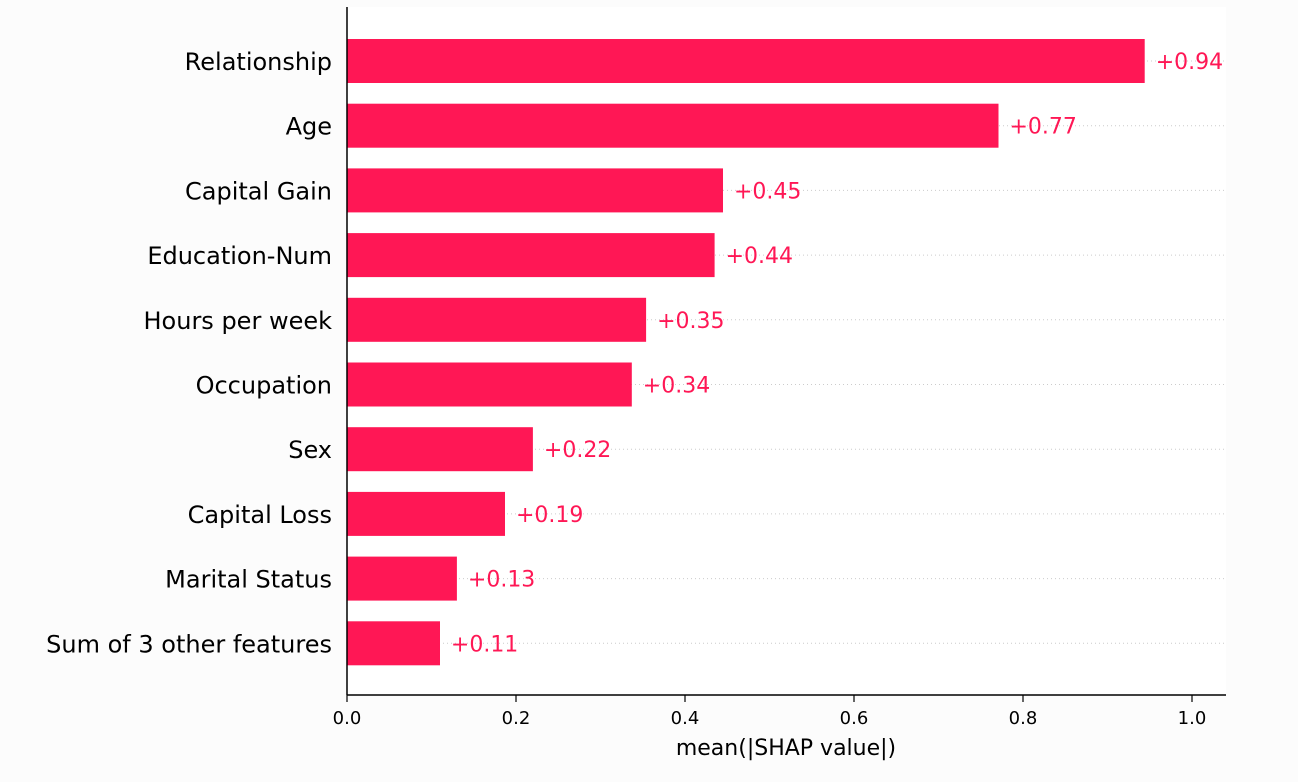 This screenshot has width=1298, height=782. What do you see at coordinates (484, 644) in the screenshot?
I see `value-label: +0.11` at bounding box center [484, 644].